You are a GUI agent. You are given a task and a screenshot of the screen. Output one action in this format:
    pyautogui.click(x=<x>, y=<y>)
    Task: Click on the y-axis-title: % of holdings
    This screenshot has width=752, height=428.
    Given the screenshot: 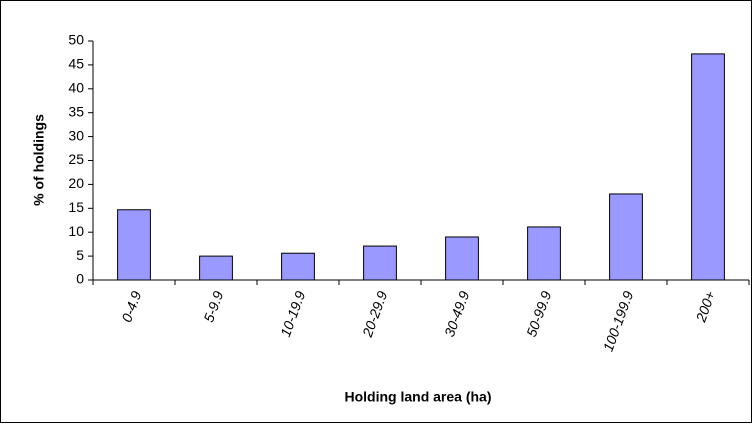 What is the action you would take?
    pyautogui.click(x=39, y=160)
    